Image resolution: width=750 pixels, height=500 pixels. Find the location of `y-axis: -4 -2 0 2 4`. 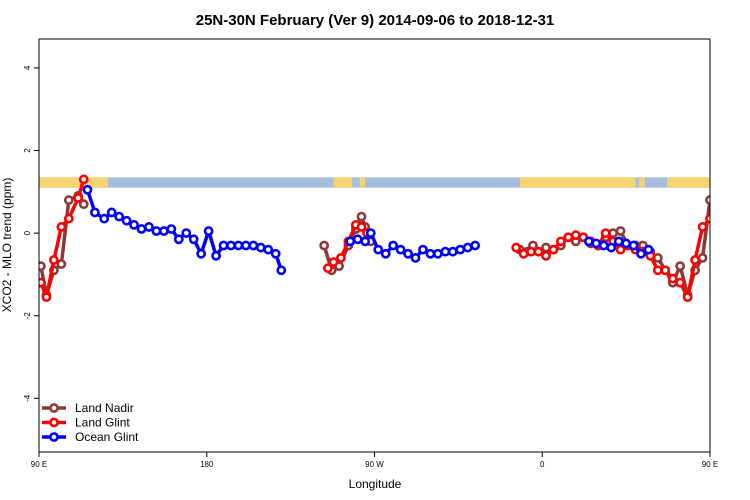

y-axis: -4 -2 0 2 4 is located at coordinates (31, 233).